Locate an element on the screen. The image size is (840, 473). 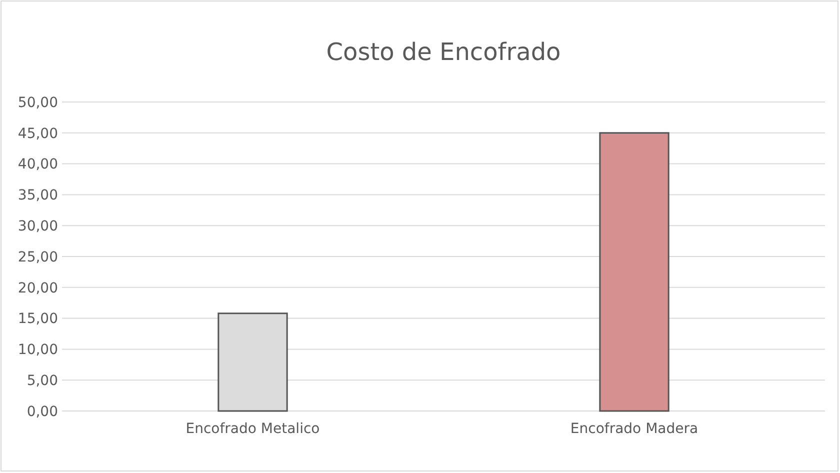
y-tick-label: 15,00 is located at coordinates (38, 319).